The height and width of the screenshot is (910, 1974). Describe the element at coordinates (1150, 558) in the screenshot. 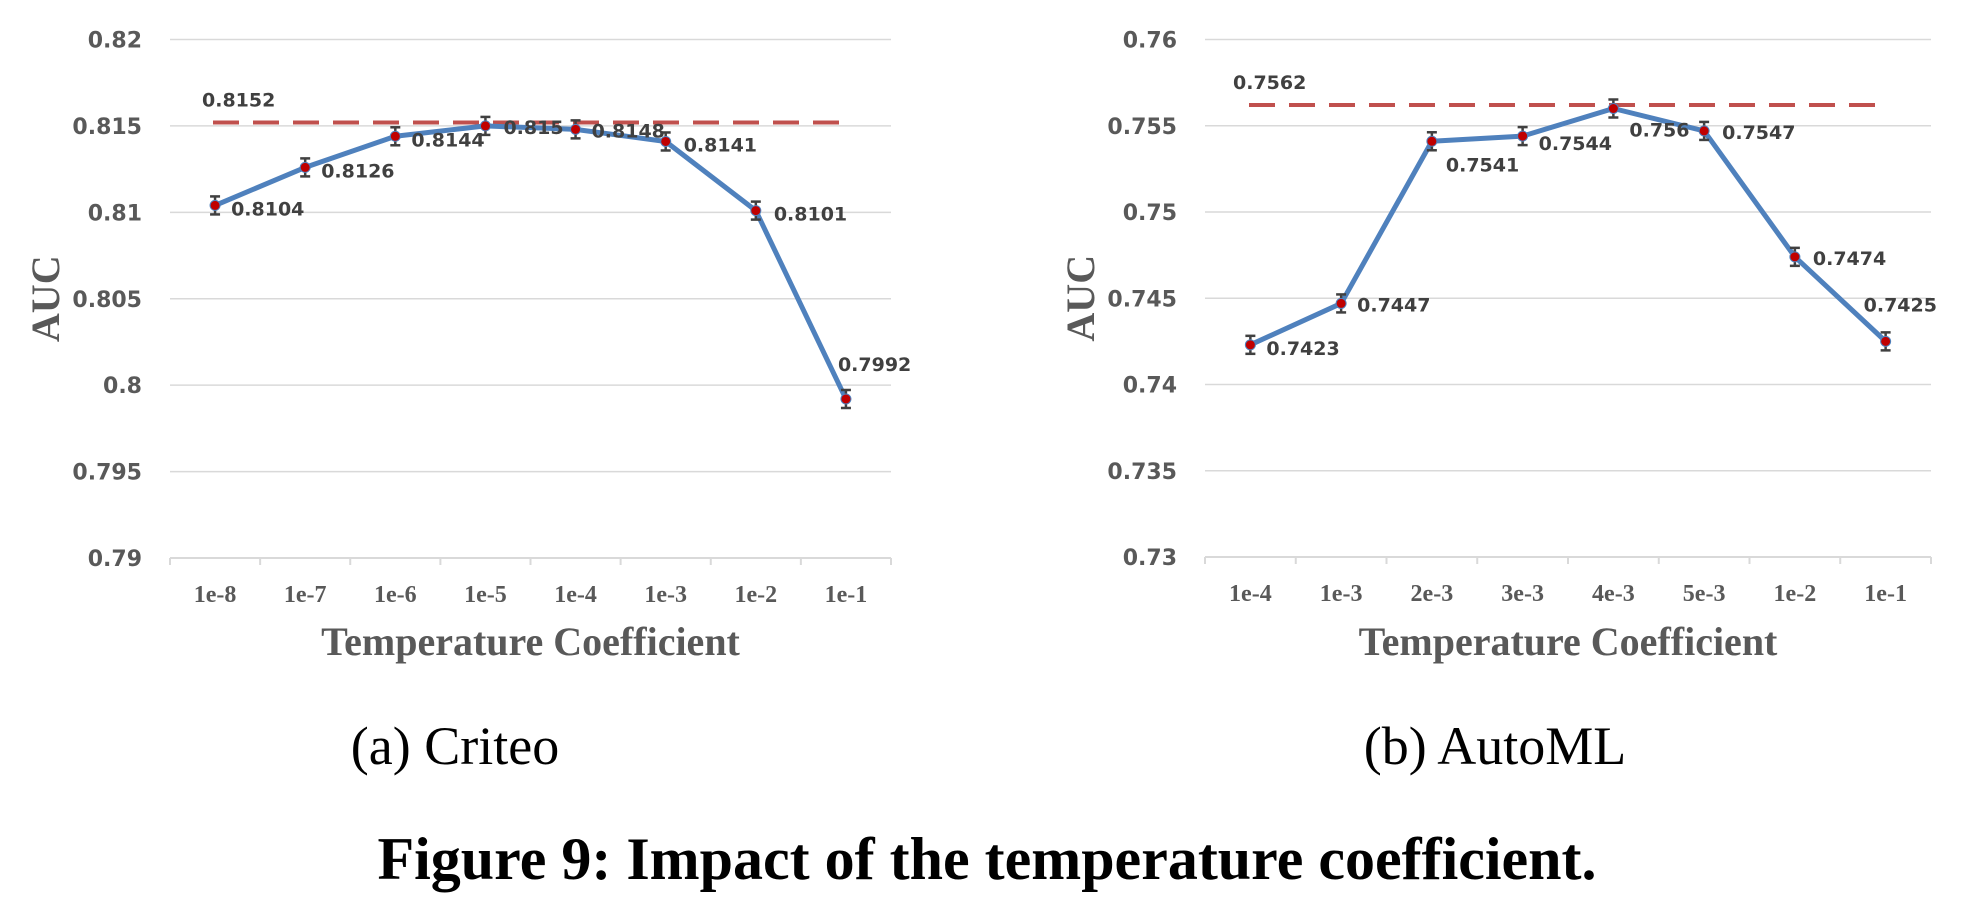

I see `y-tick-label: 0.73` at that location.